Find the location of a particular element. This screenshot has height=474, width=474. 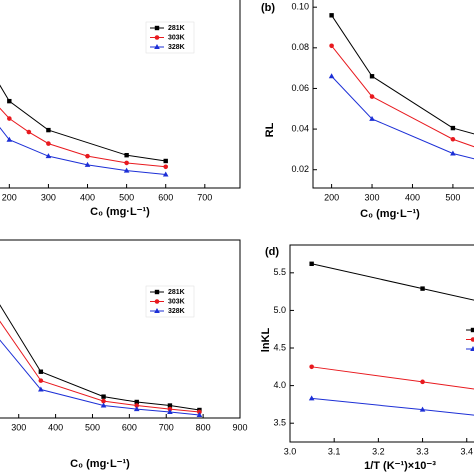

panel-label: (d) is located at coordinates (272, 252).